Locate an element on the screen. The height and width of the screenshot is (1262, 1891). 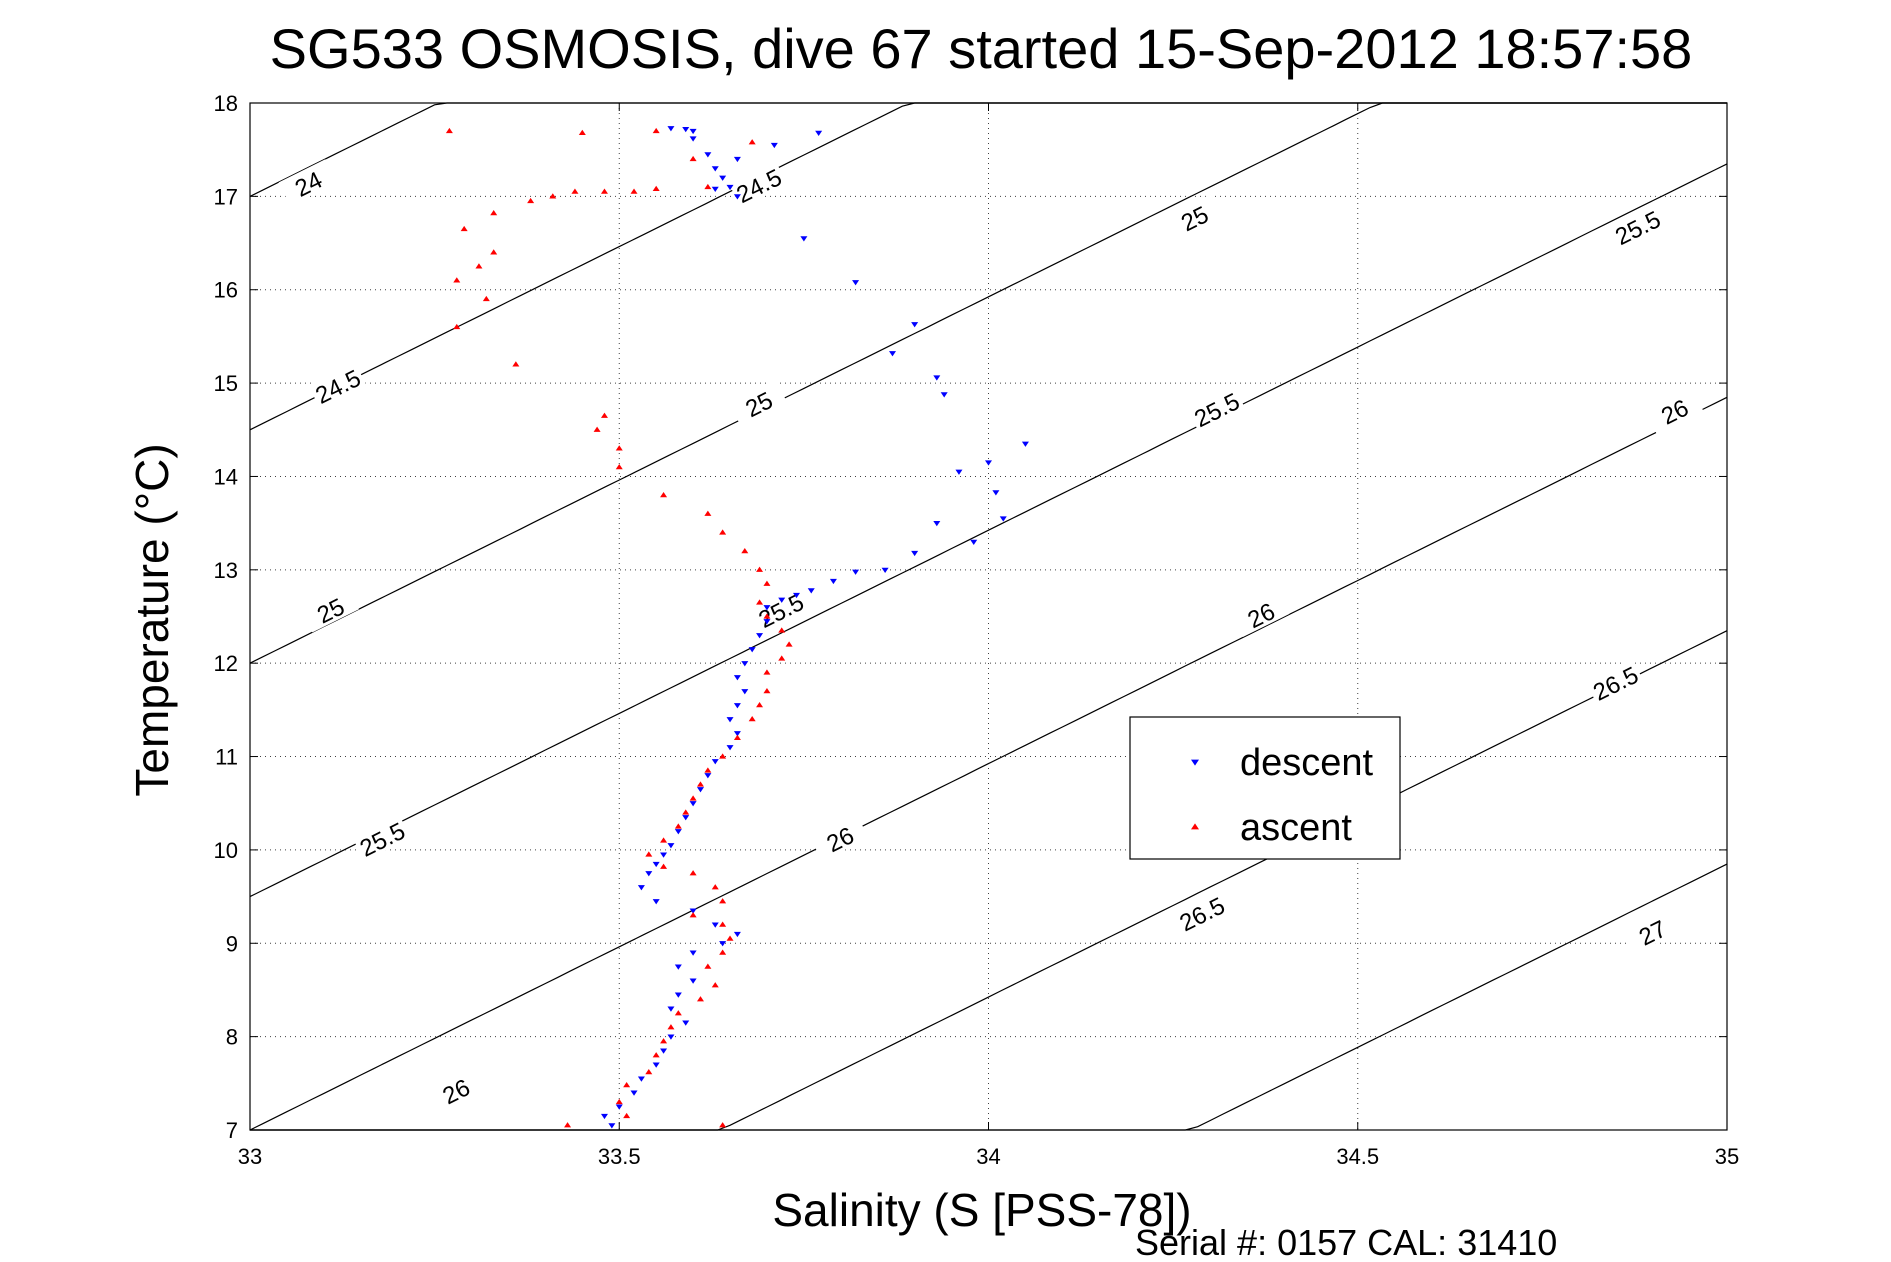
x-axis-label: Salinity (S [PSS-78]) is located at coordinates (981, 1210).